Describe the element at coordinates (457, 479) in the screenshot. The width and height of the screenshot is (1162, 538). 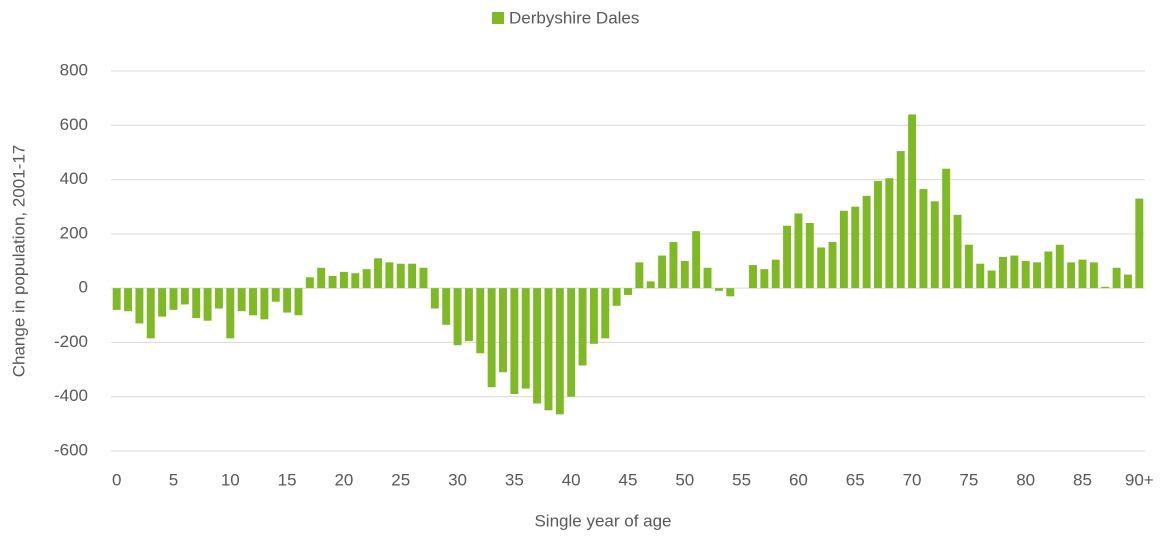
I see `x-tick-label: 30` at that location.